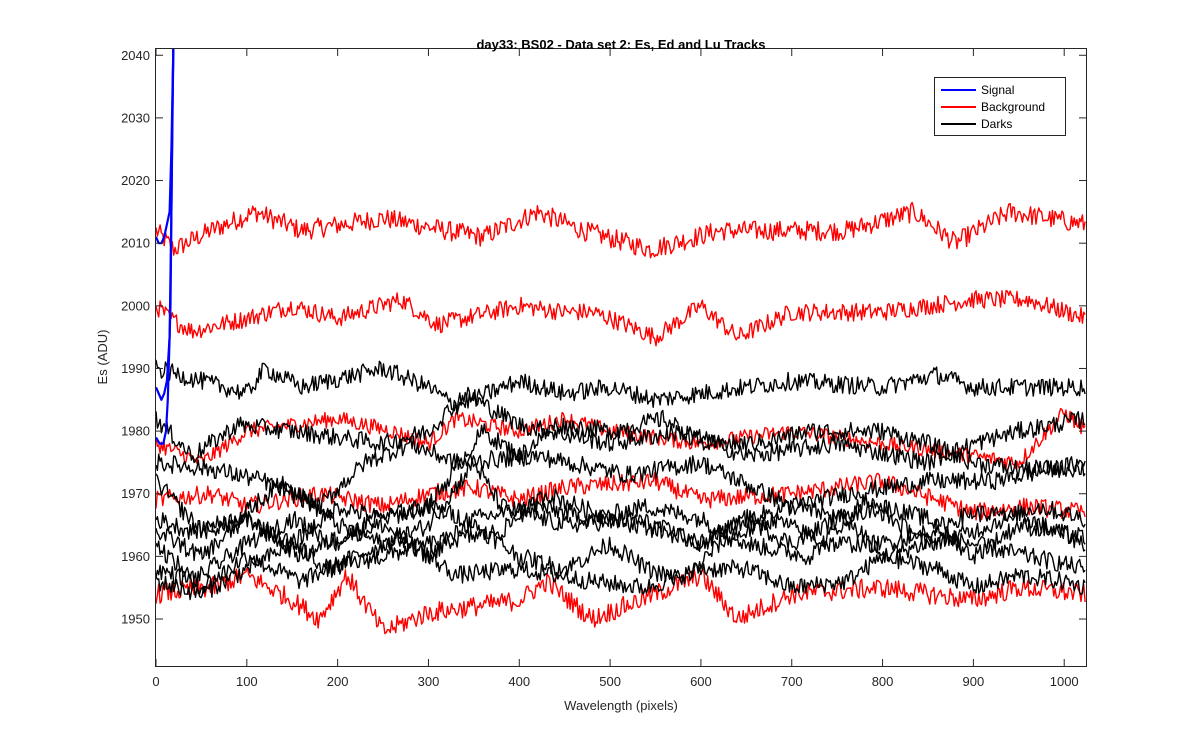 This screenshot has height=755, width=1200. Describe the element at coordinates (883, 681) in the screenshot. I see `x-tick-label: 800` at that location.